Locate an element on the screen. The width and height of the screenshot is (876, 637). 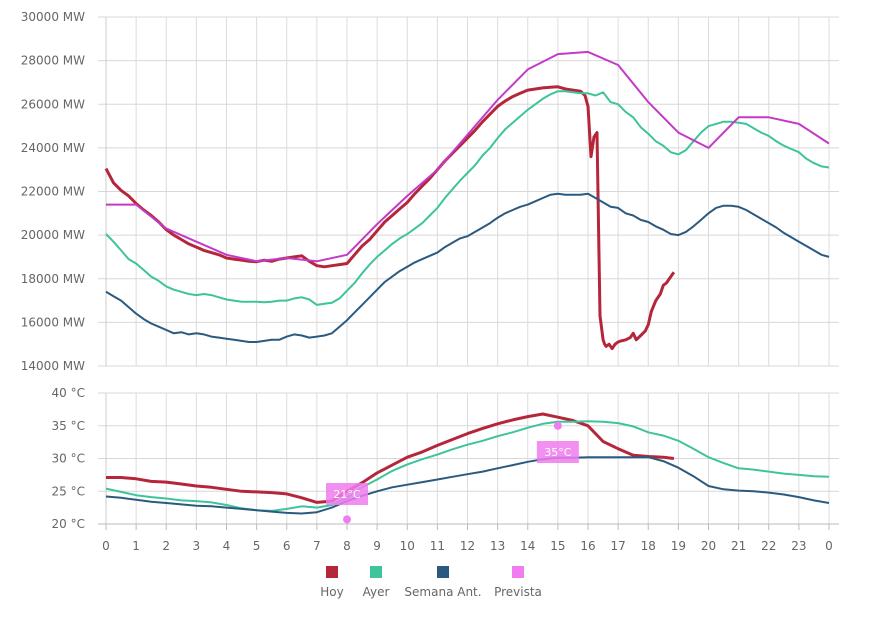
legend-item-semana-ant-: Semana Ant. is located at coordinates (443, 582).